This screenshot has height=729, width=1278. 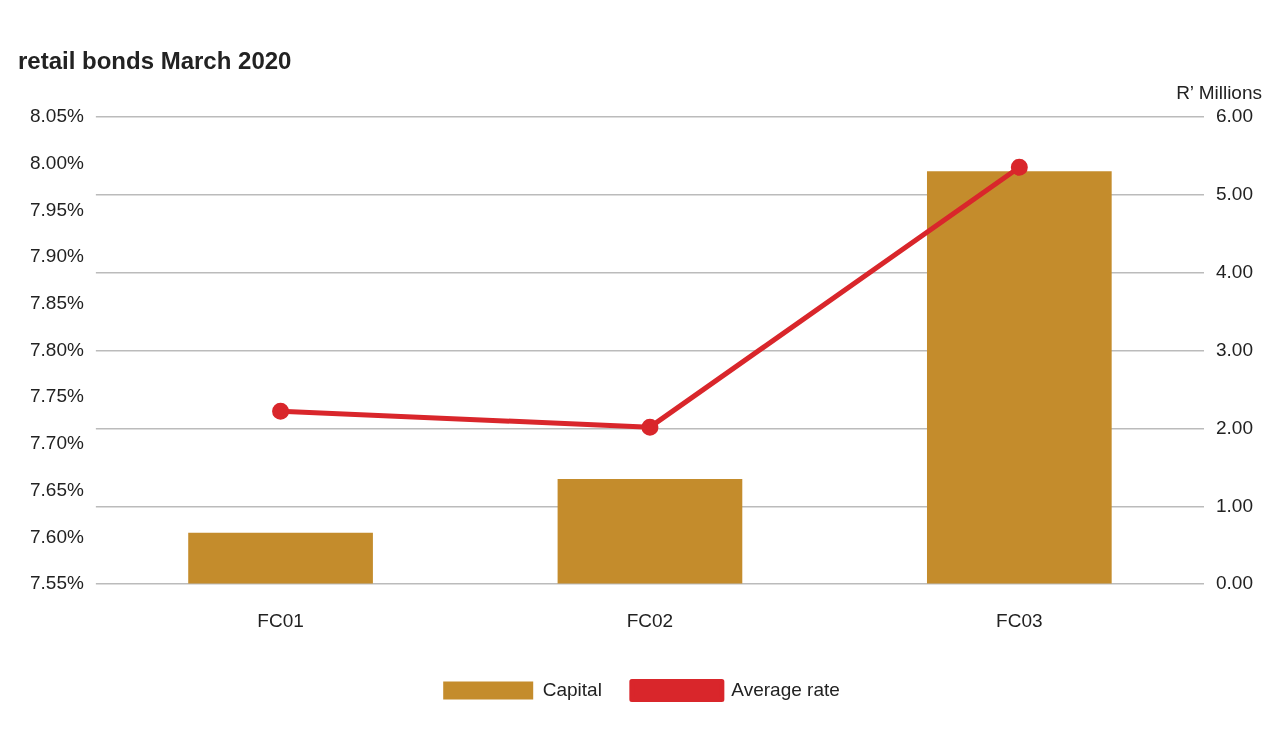 I want to click on y2-tick-label: 2.00, so click(x=1234, y=427).